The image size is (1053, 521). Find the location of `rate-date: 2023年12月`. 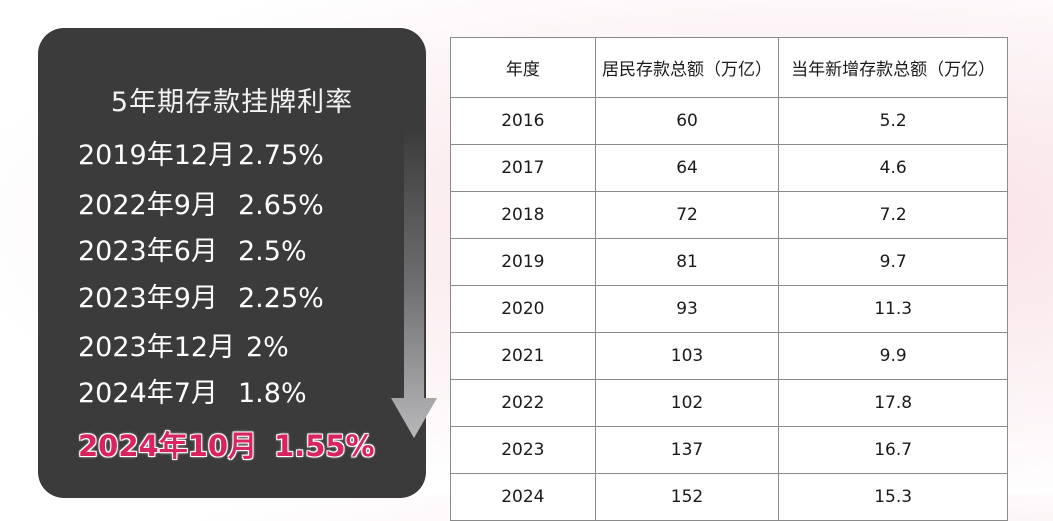

rate-date: 2023年12月 is located at coordinates (157, 347).